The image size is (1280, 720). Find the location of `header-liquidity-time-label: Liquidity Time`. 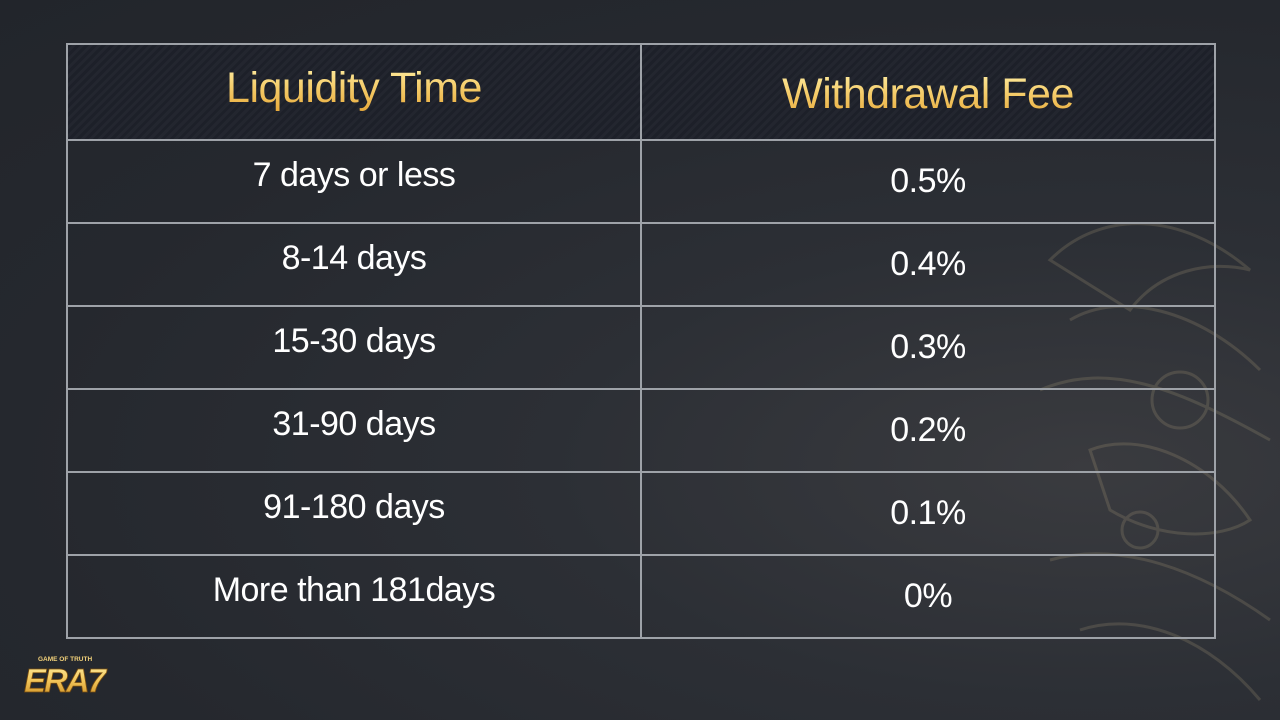

header-liquidity-time-label: Liquidity Time is located at coordinates (354, 87).